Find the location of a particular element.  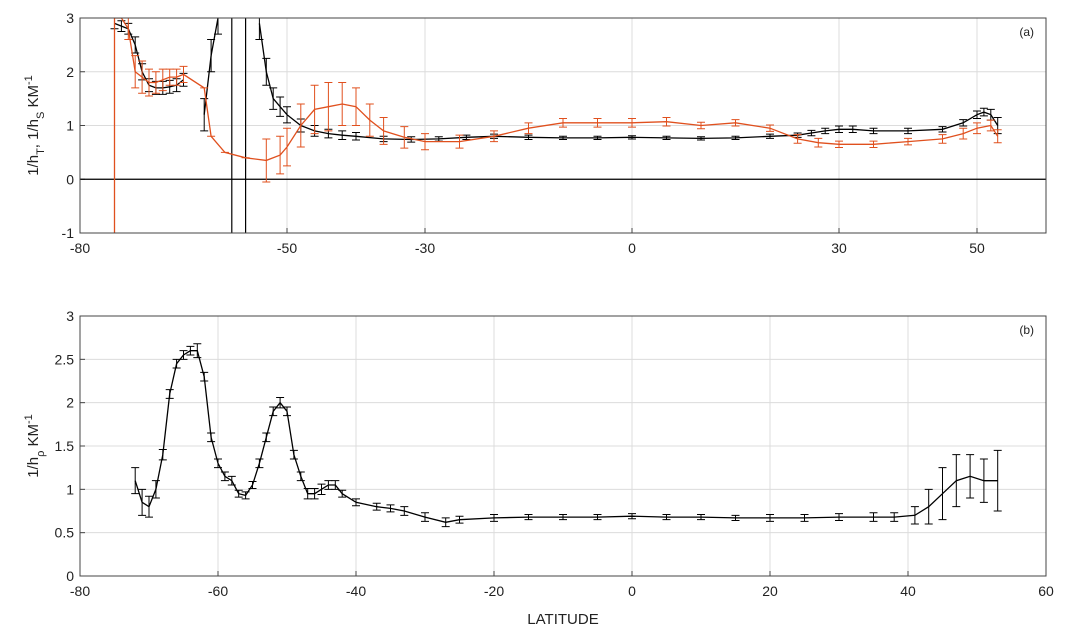

x-tick-label: 60 is located at coordinates (1046, 591).